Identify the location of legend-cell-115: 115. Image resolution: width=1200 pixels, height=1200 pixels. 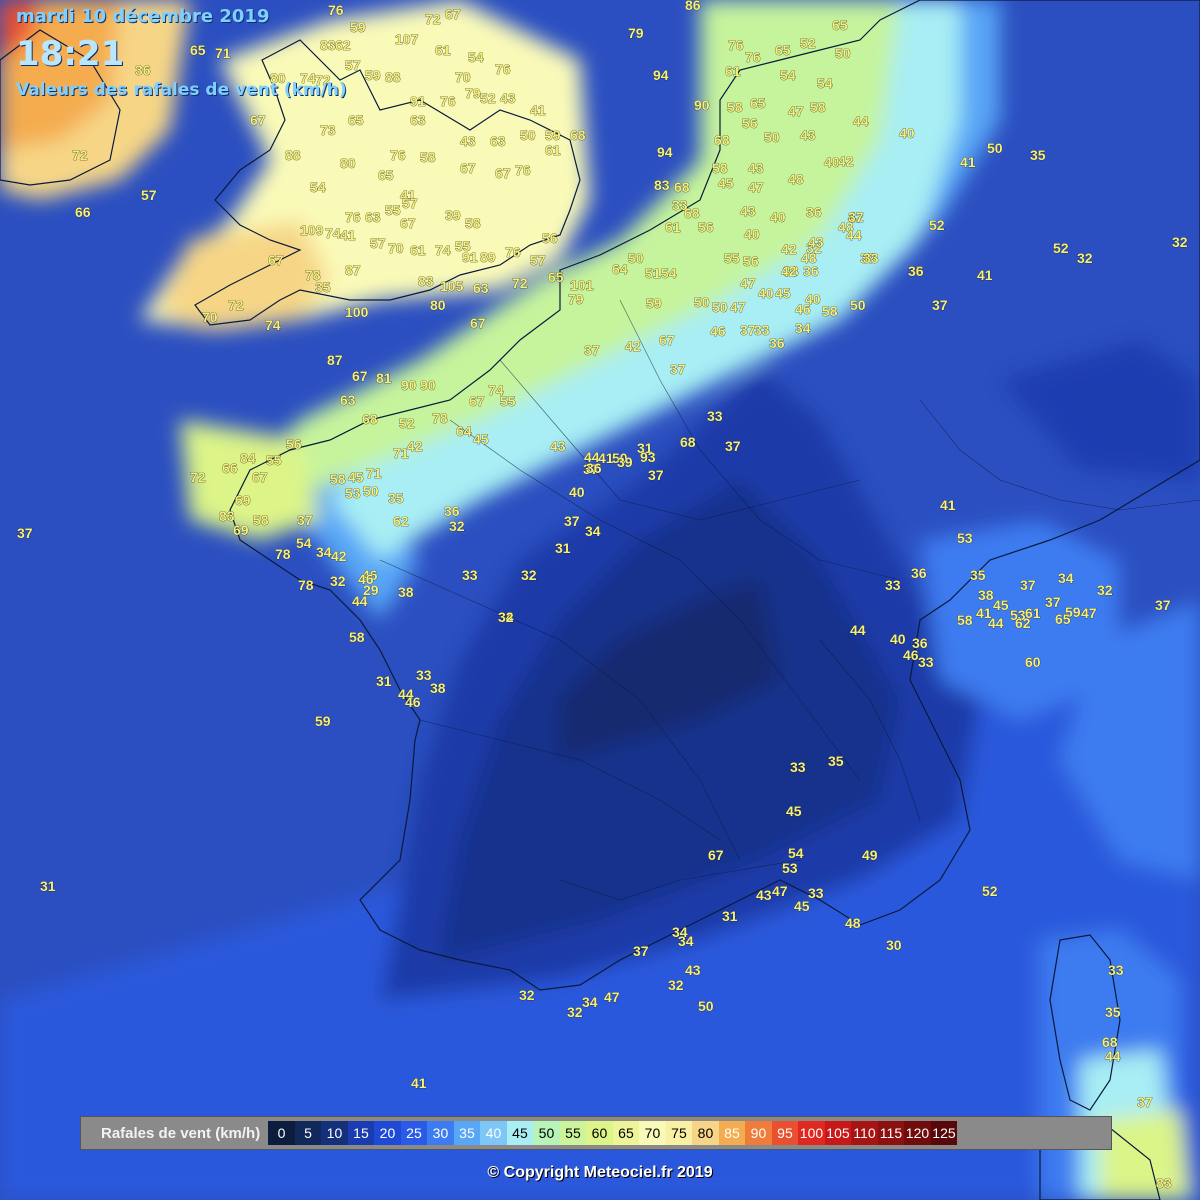
(891, 1133).